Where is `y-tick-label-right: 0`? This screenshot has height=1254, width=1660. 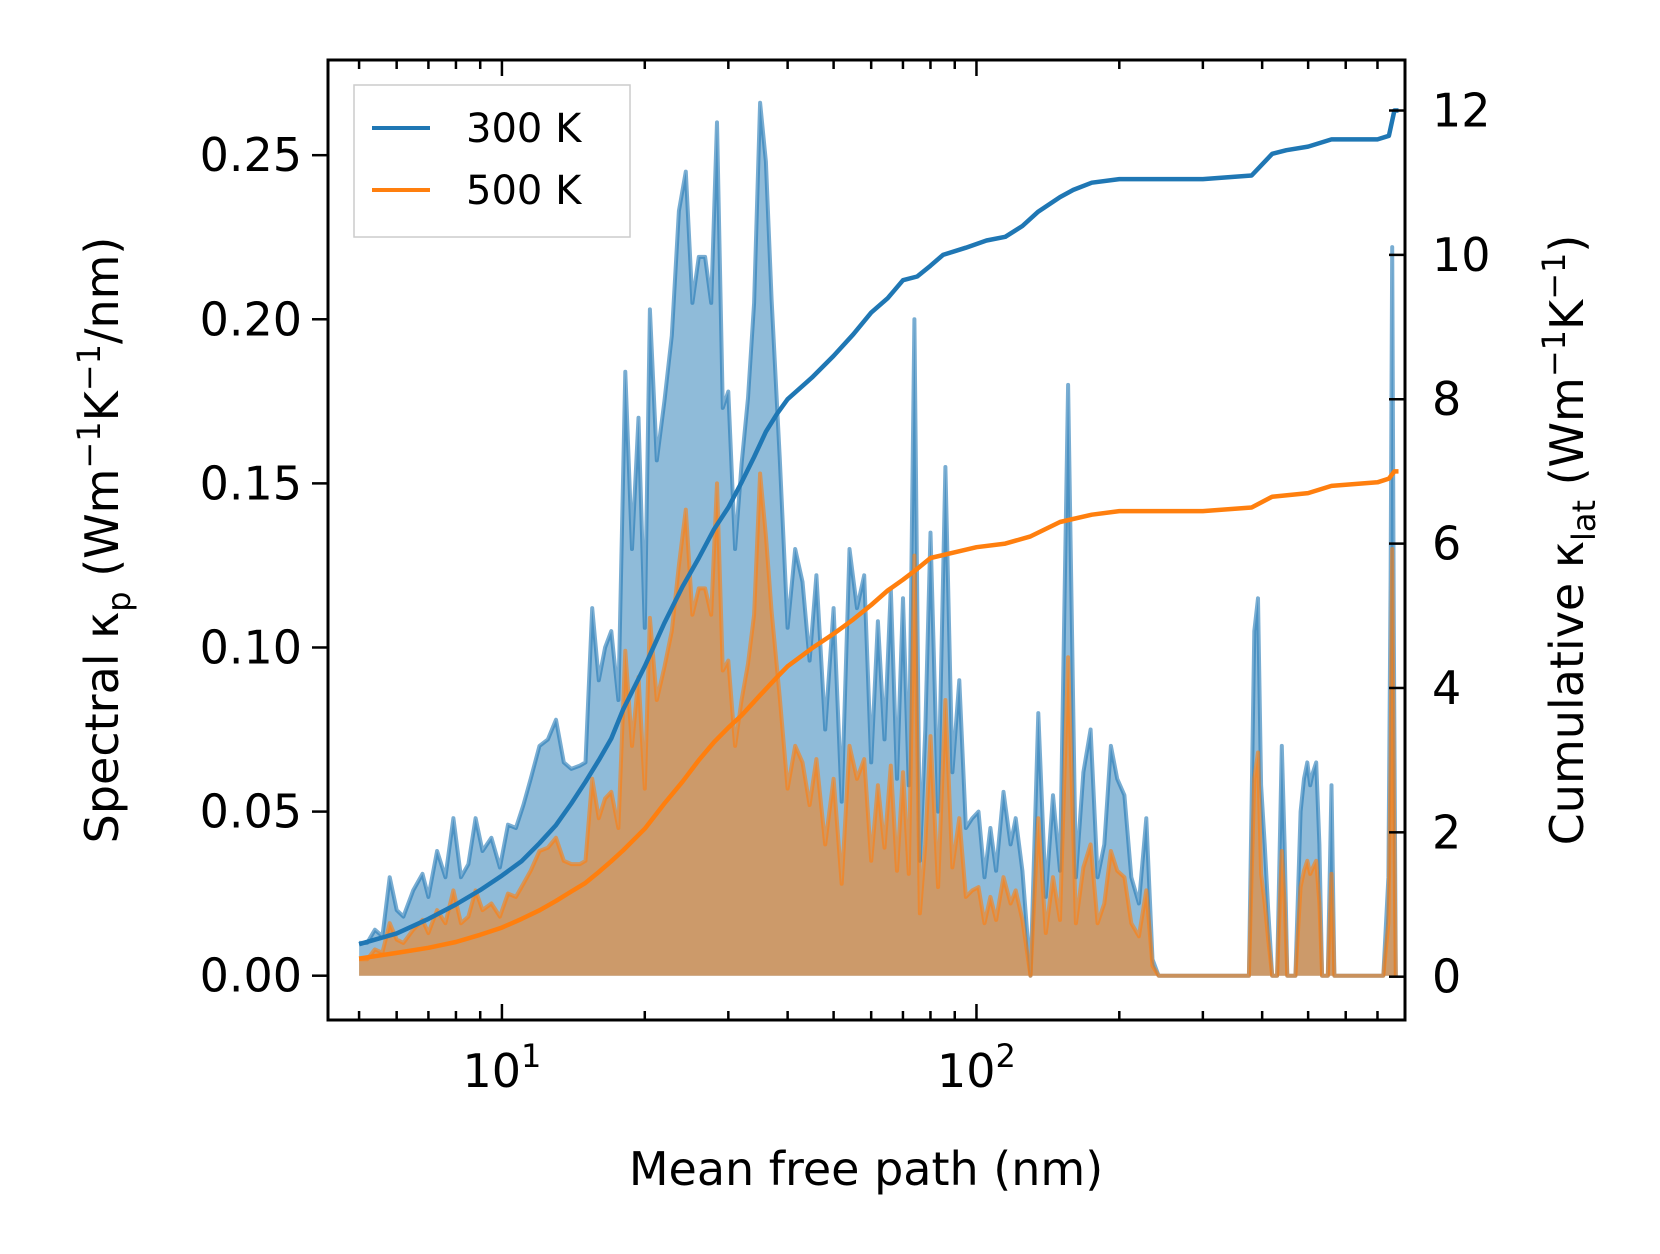 y-tick-label-right: 0 is located at coordinates (1446, 977).